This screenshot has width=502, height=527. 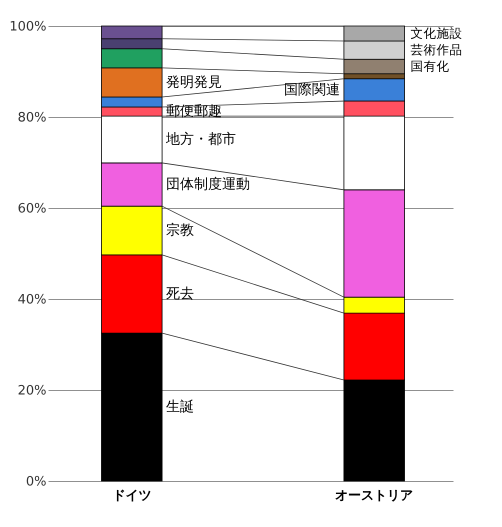 I want to click on series-label: 宗教, so click(x=180, y=230).